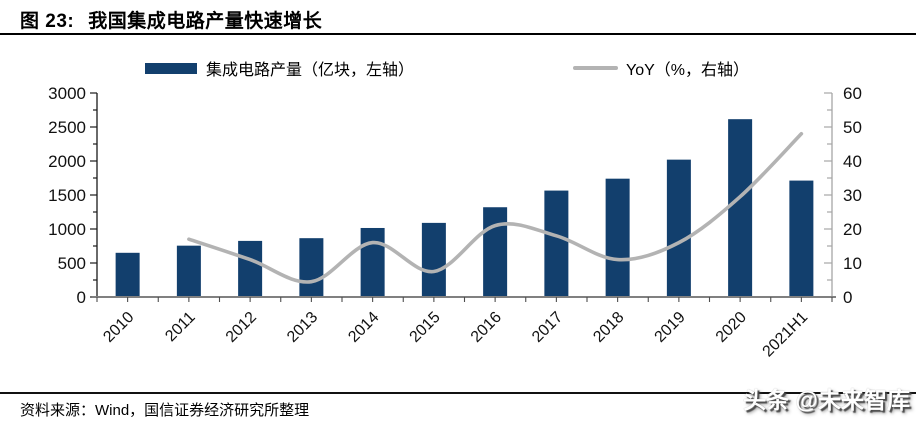 This screenshot has height=427, width=916. Describe the element at coordinates (670, 327) in the screenshot. I see `svg-text: 2019` at that location.